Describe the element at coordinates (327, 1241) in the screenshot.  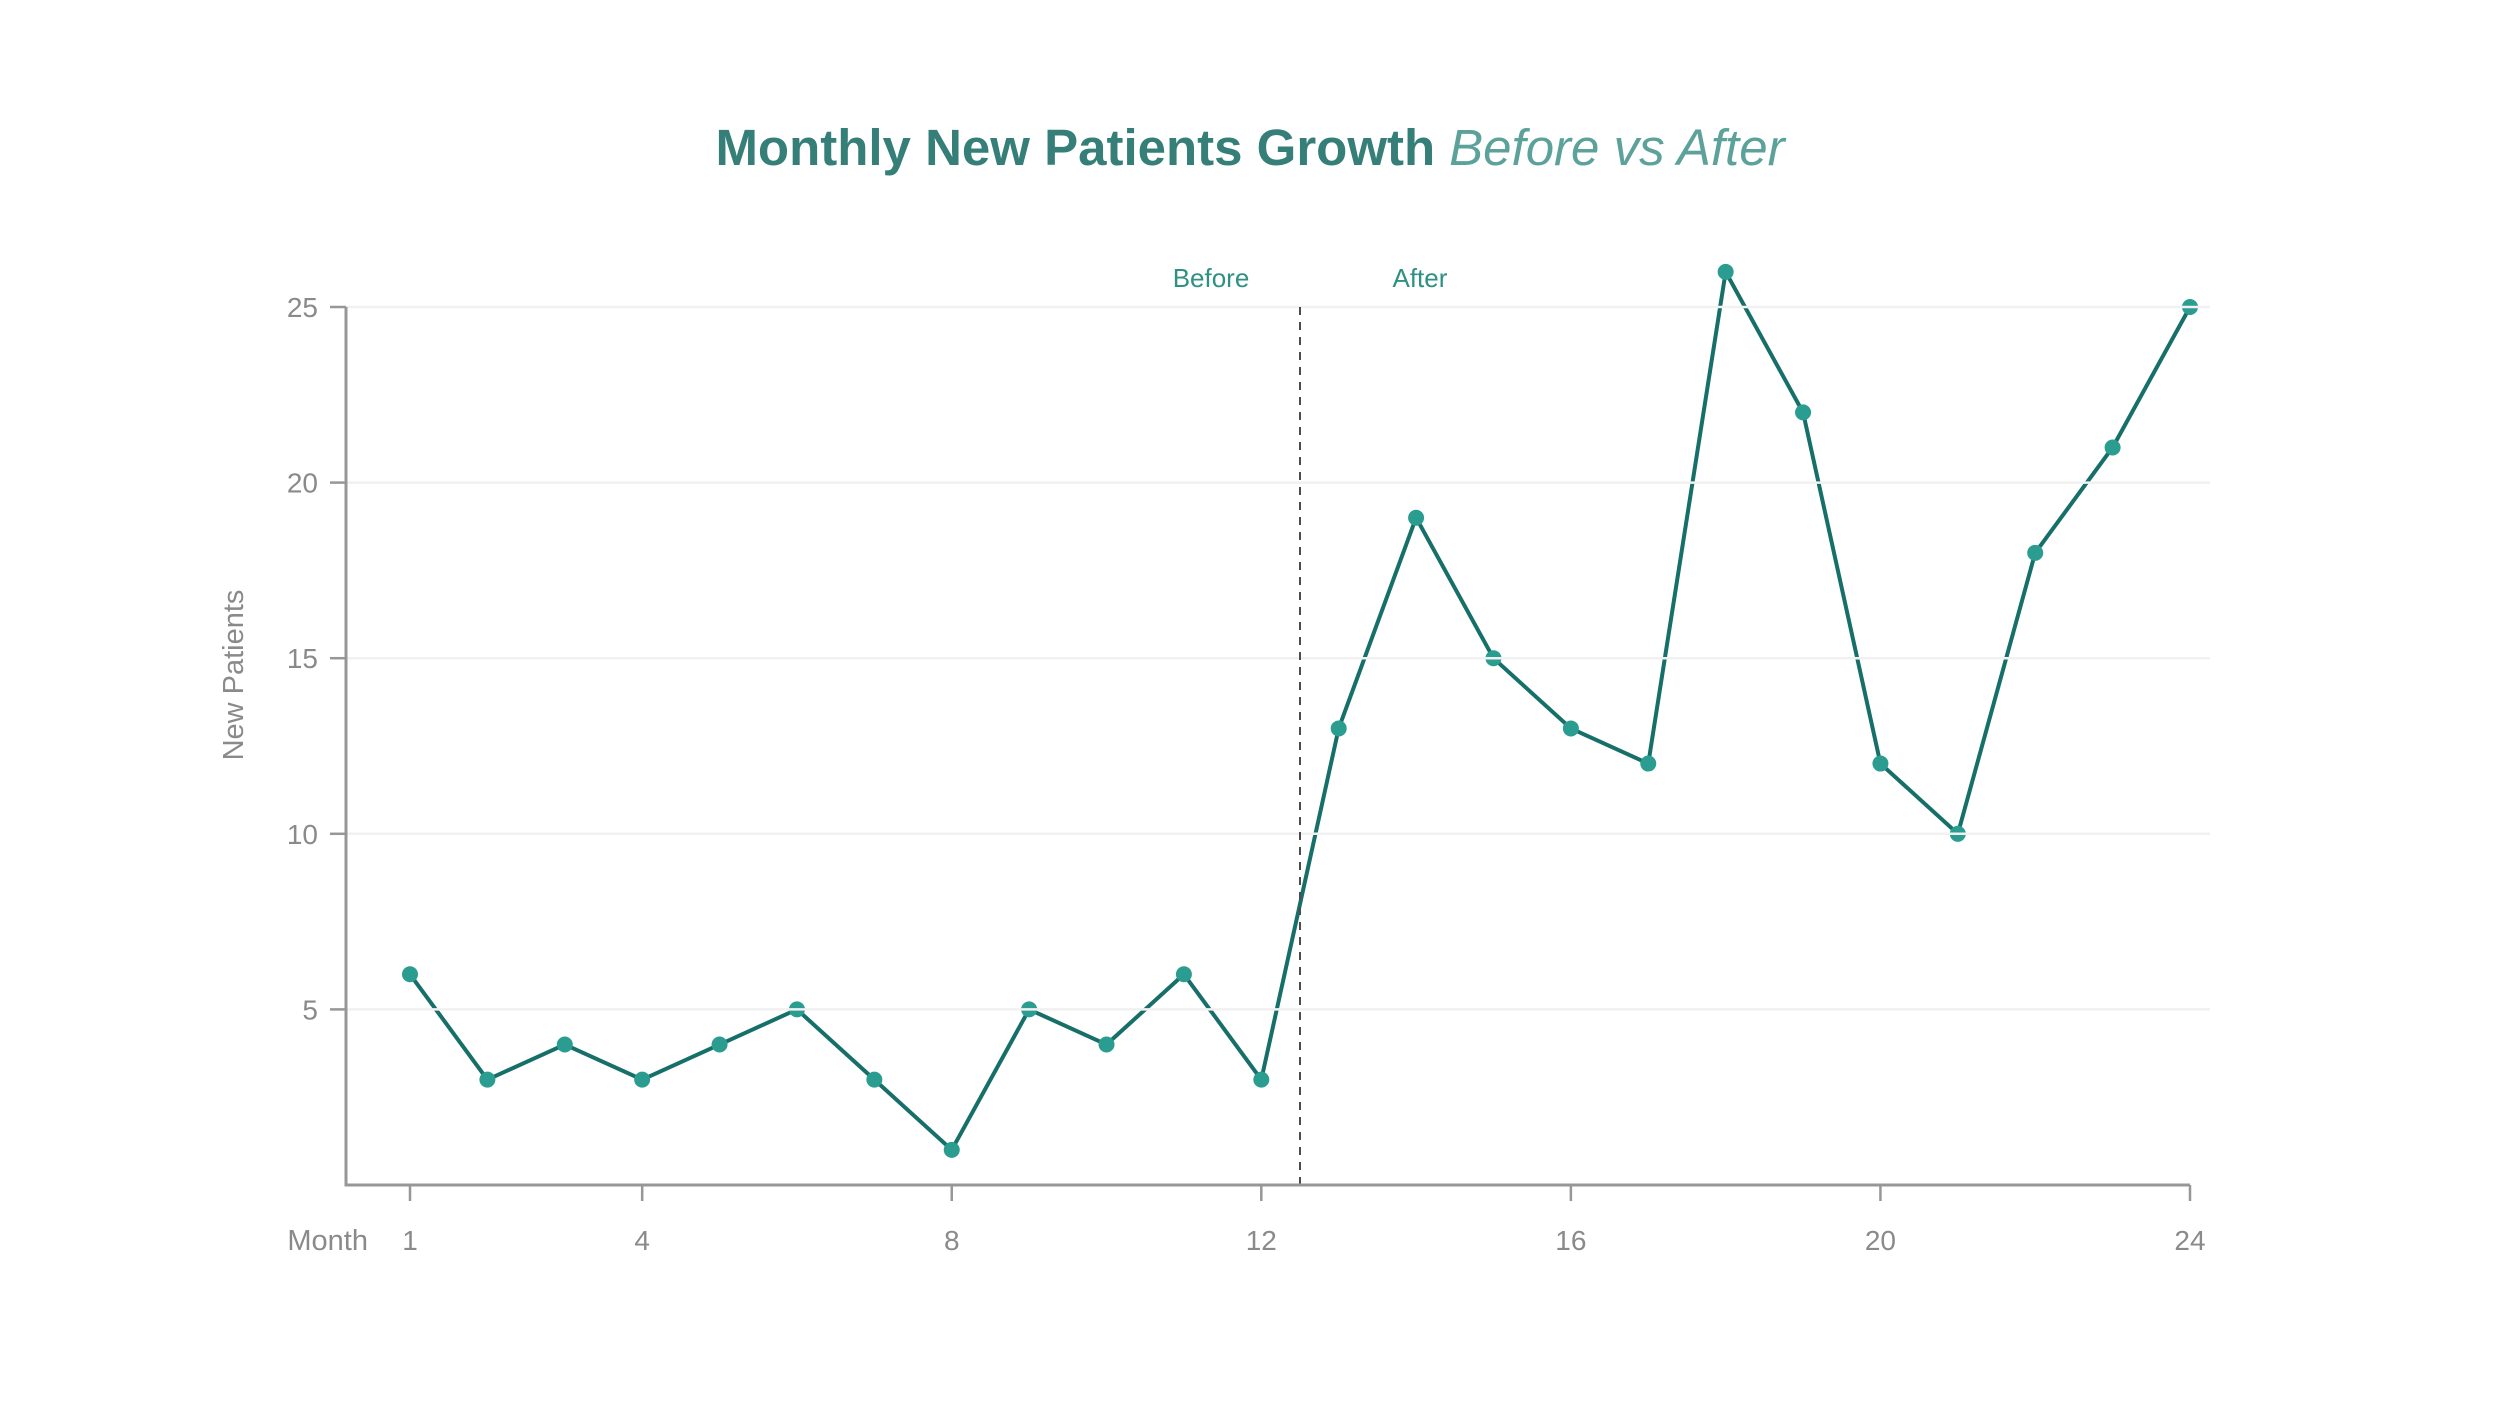
I see `x-axis-title: Month` at that location.